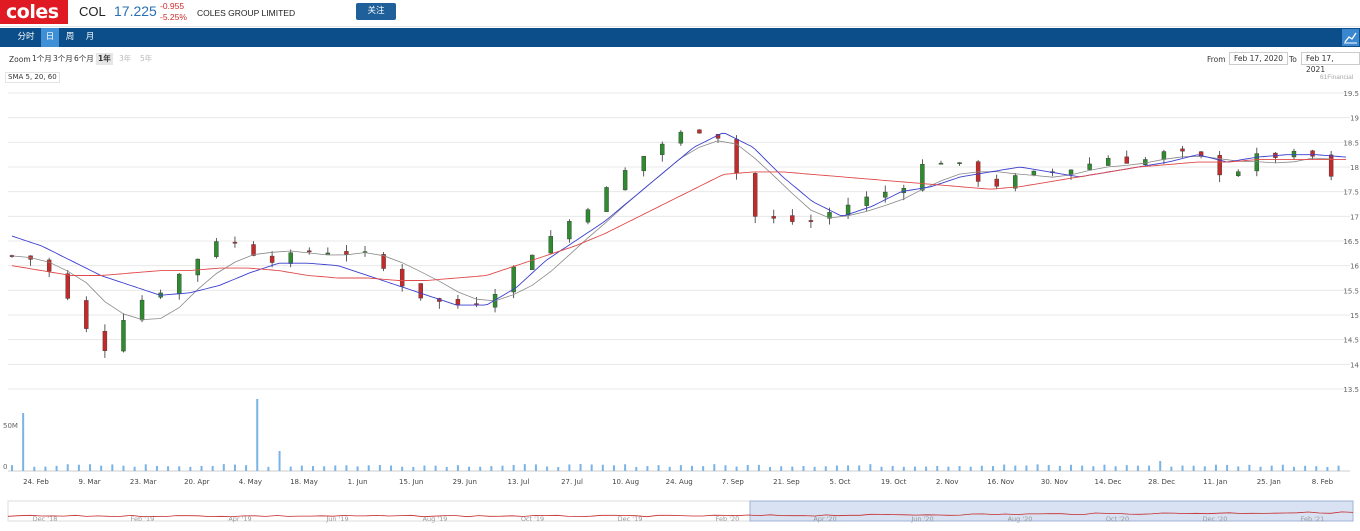 Image resolution: width=1360 pixels, height=531 pixels. What do you see at coordinates (197, 482) in the screenshot?
I see `x-tick-label: 20. Apr` at bounding box center [197, 482].